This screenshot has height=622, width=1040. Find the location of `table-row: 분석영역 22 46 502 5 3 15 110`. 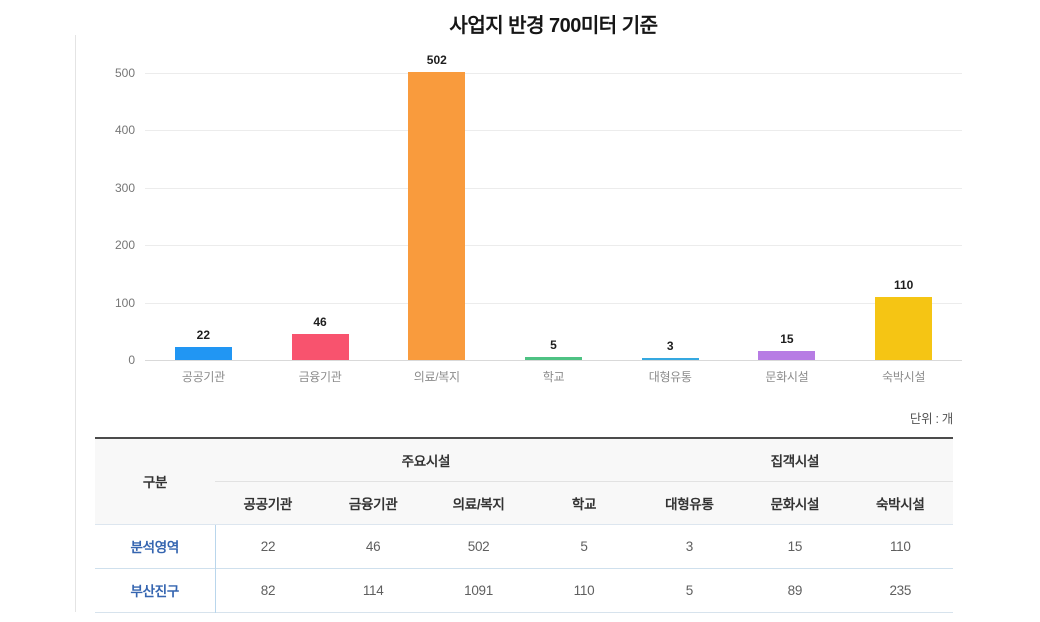

table-row: 분석영역 22 46 502 5 3 15 110 is located at coordinates (524, 546).